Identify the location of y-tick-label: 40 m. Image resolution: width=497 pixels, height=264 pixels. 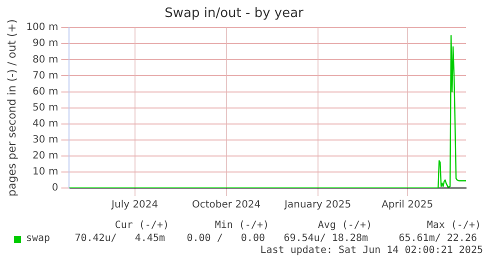
(45, 124).